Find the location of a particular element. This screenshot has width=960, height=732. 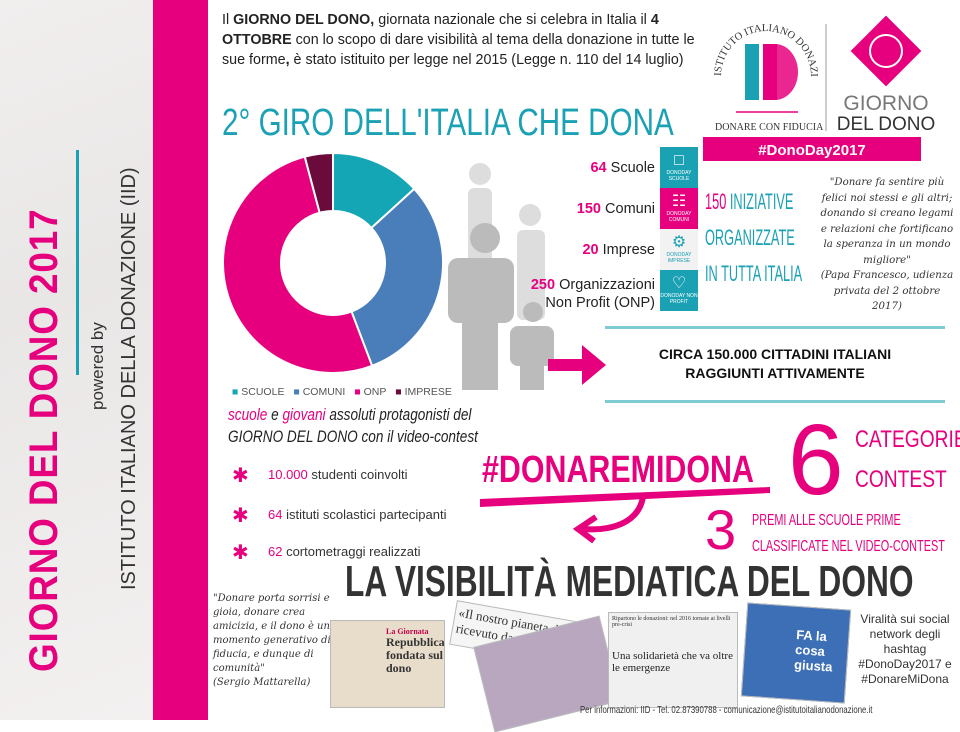

svg-text: GIORNO is located at coordinates (885, 103).